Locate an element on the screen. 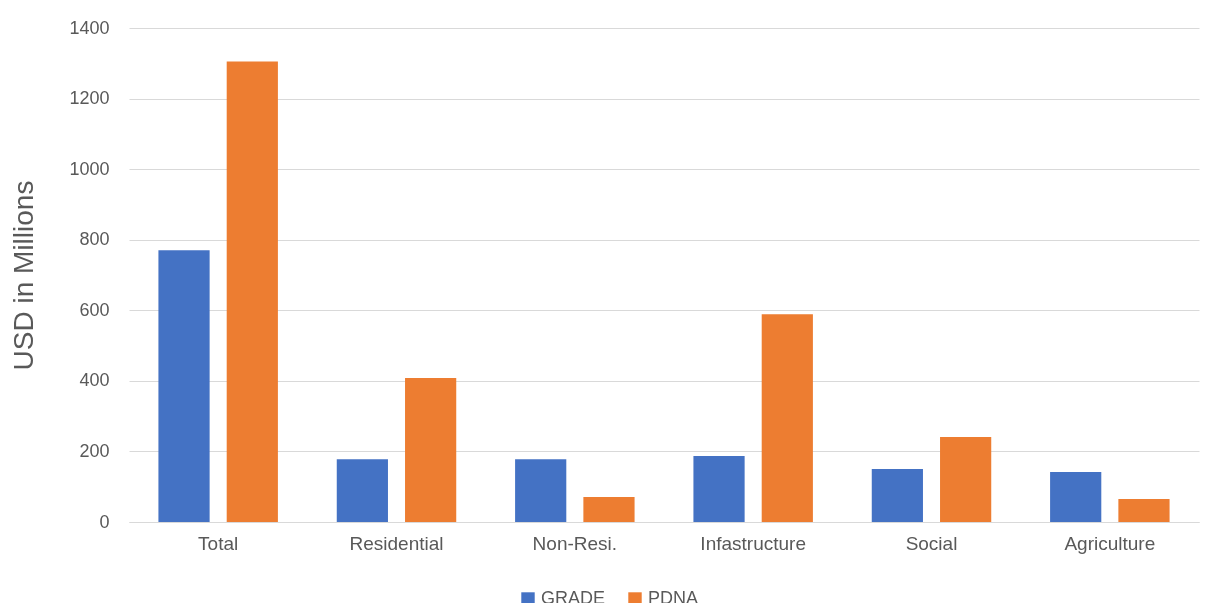  x-tick-label: Residential is located at coordinates (396, 543).